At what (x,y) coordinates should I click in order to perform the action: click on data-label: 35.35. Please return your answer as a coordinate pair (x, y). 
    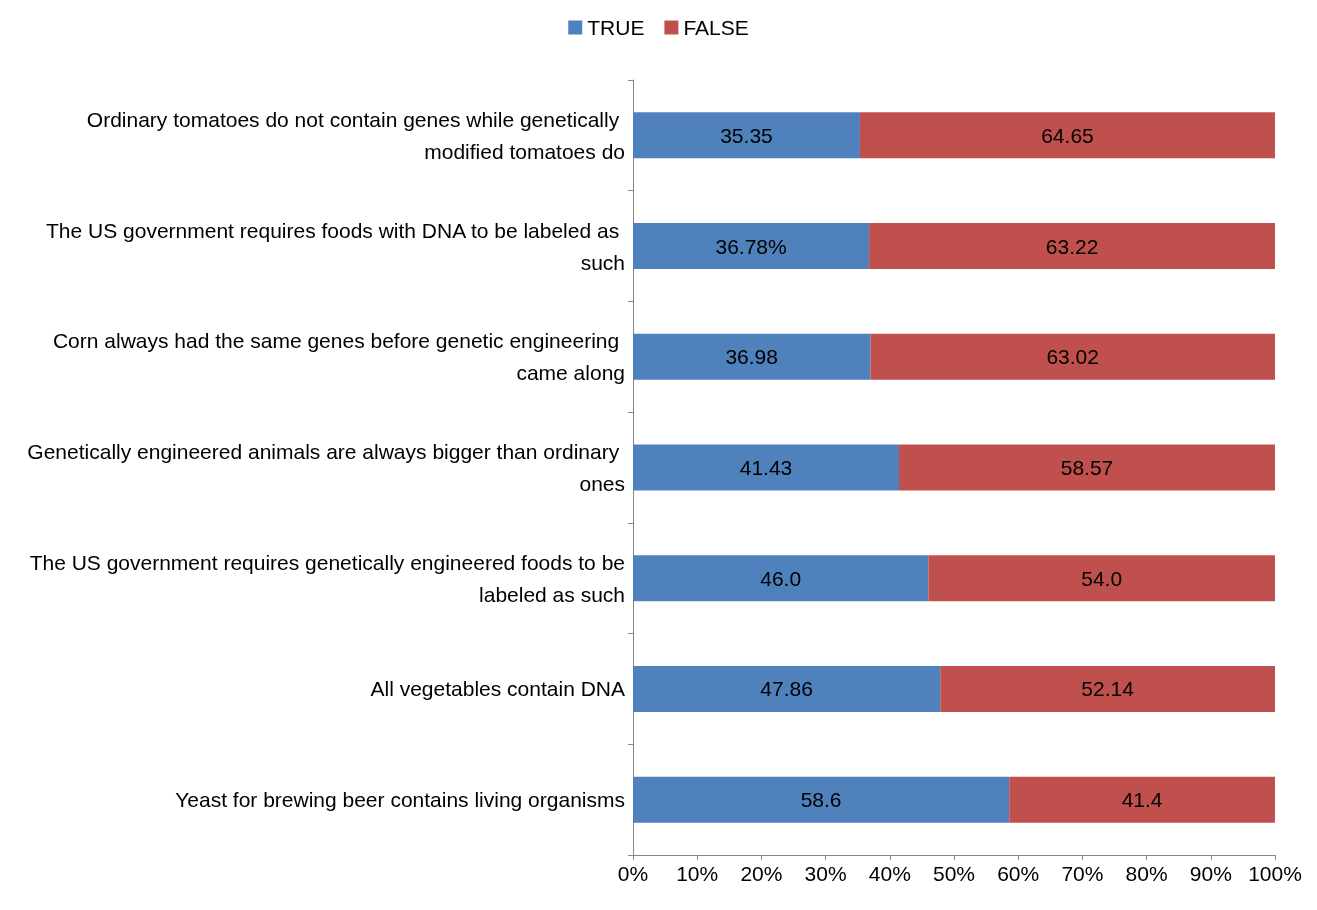
    Looking at the image, I should click on (746, 135).